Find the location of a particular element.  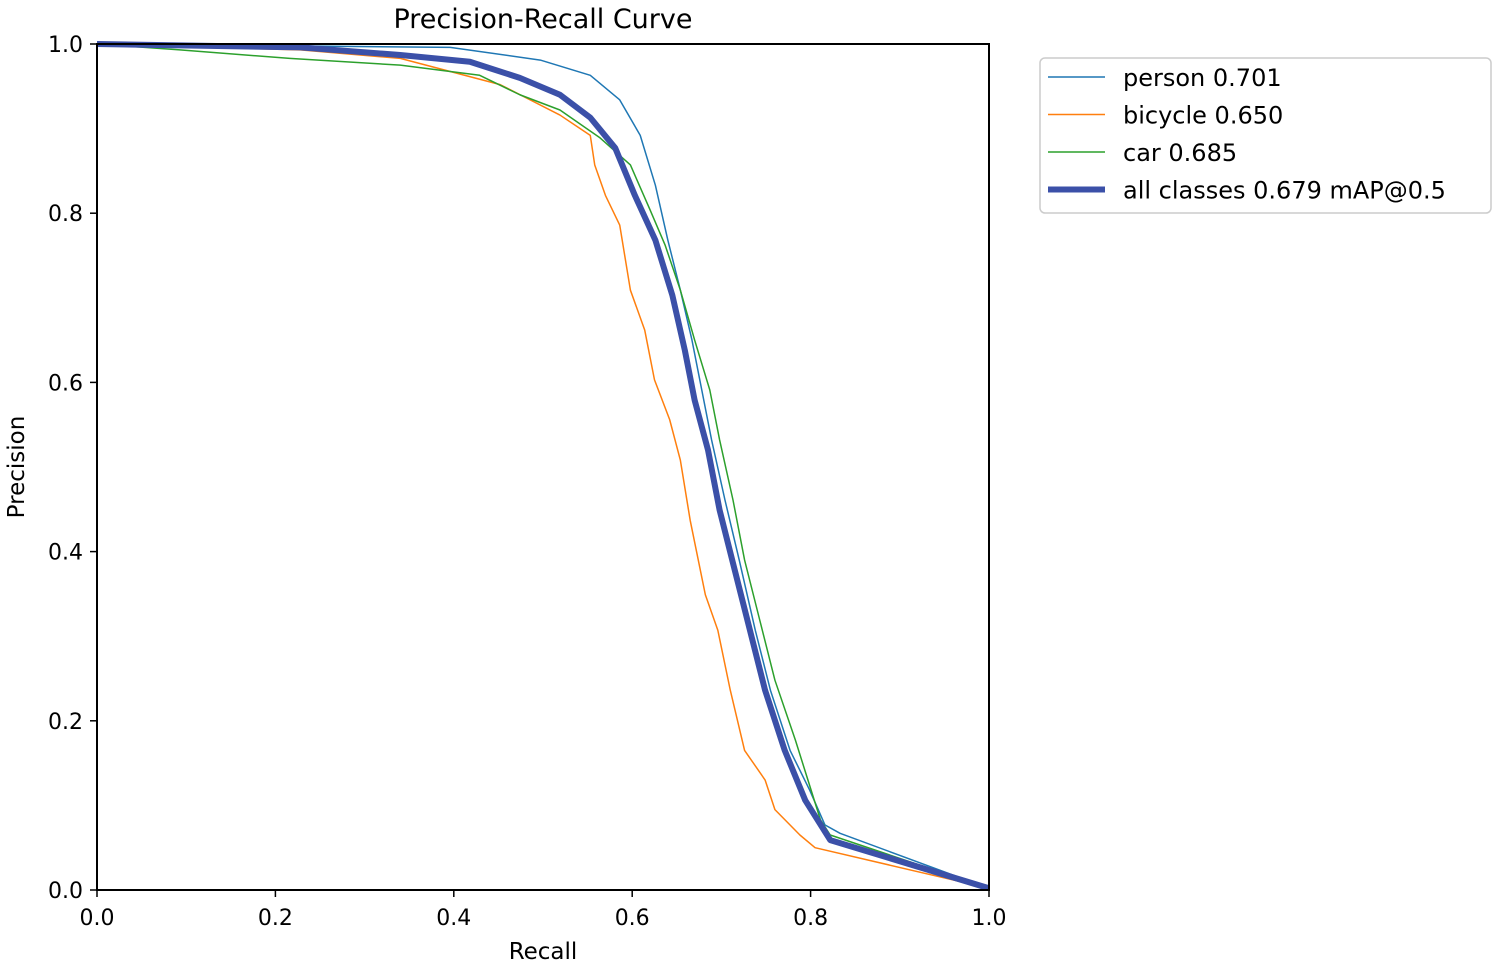

y-tick-label: 0.8 is located at coordinates (65, 214).